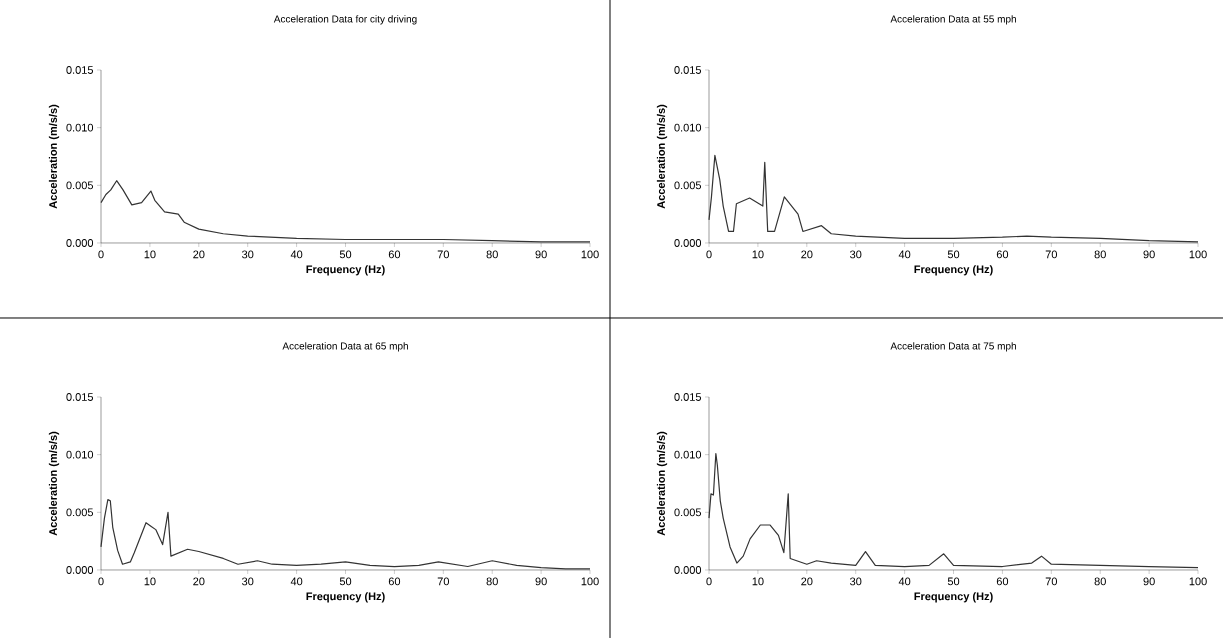  Describe the element at coordinates (345, 347) in the screenshot. I see `chart-title: Acceleration Data at 65 mph` at that location.